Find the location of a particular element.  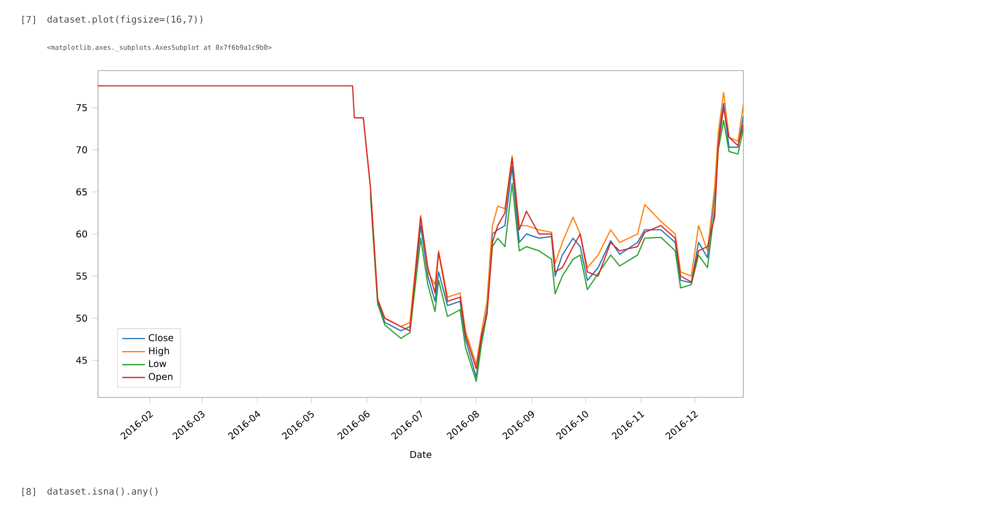

y-tick-label: 55 is located at coordinates (81, 276).